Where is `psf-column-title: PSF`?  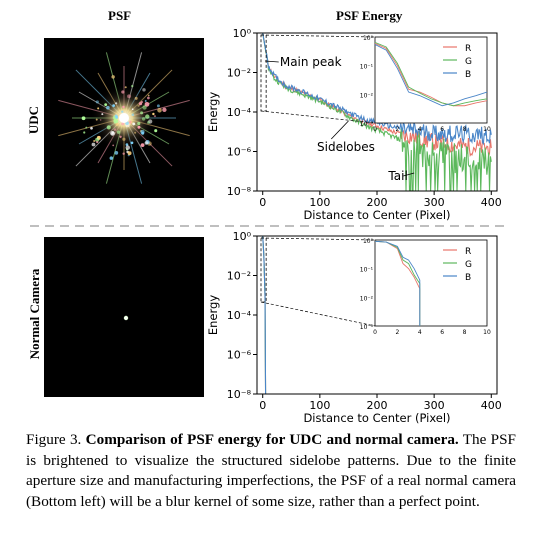 psf-column-title: PSF is located at coordinates (120, 15).